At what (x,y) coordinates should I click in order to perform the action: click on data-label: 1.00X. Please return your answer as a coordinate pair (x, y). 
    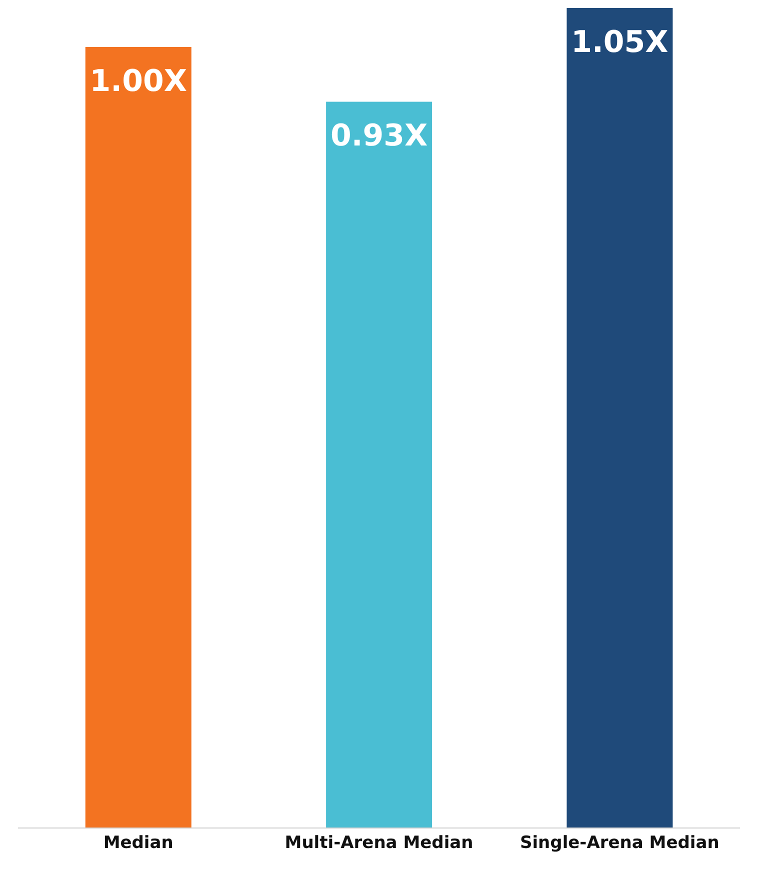
    Looking at the image, I should click on (138, 82).